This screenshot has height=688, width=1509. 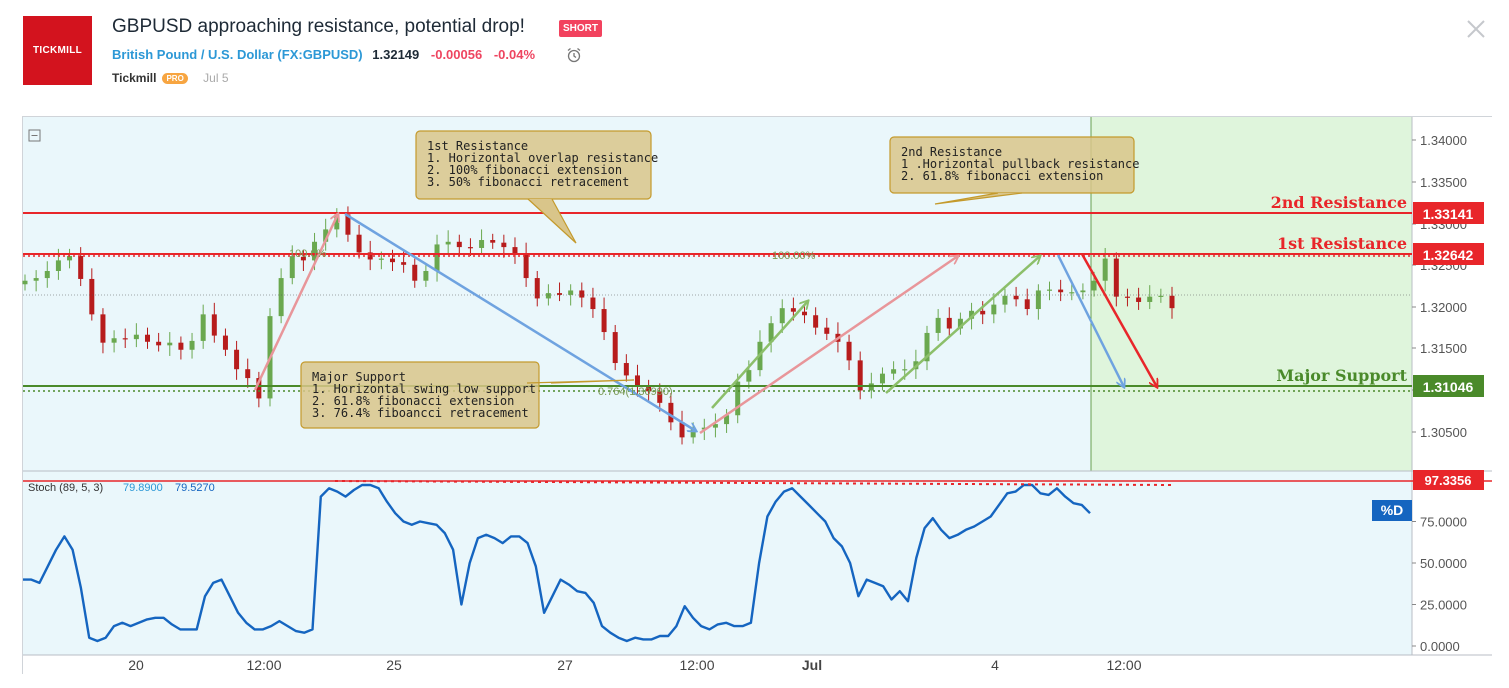 I want to click on stoch-value-k: 79.8900, so click(x=143, y=488).